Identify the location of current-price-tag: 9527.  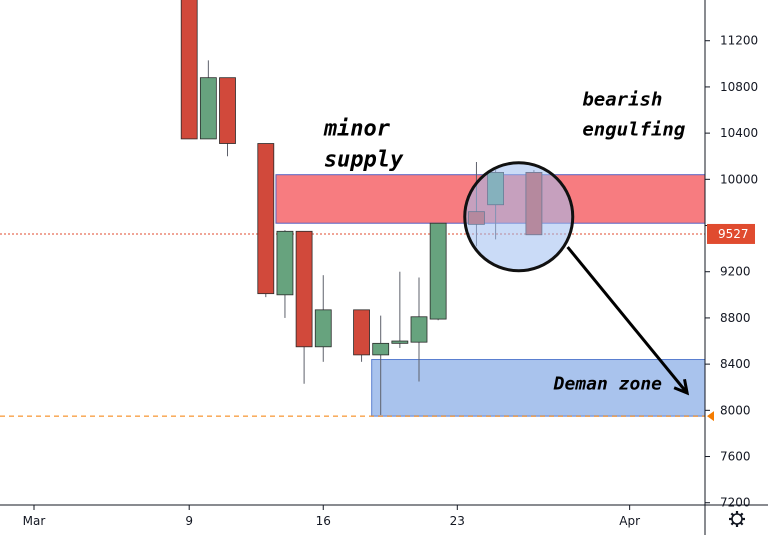
(731, 233).